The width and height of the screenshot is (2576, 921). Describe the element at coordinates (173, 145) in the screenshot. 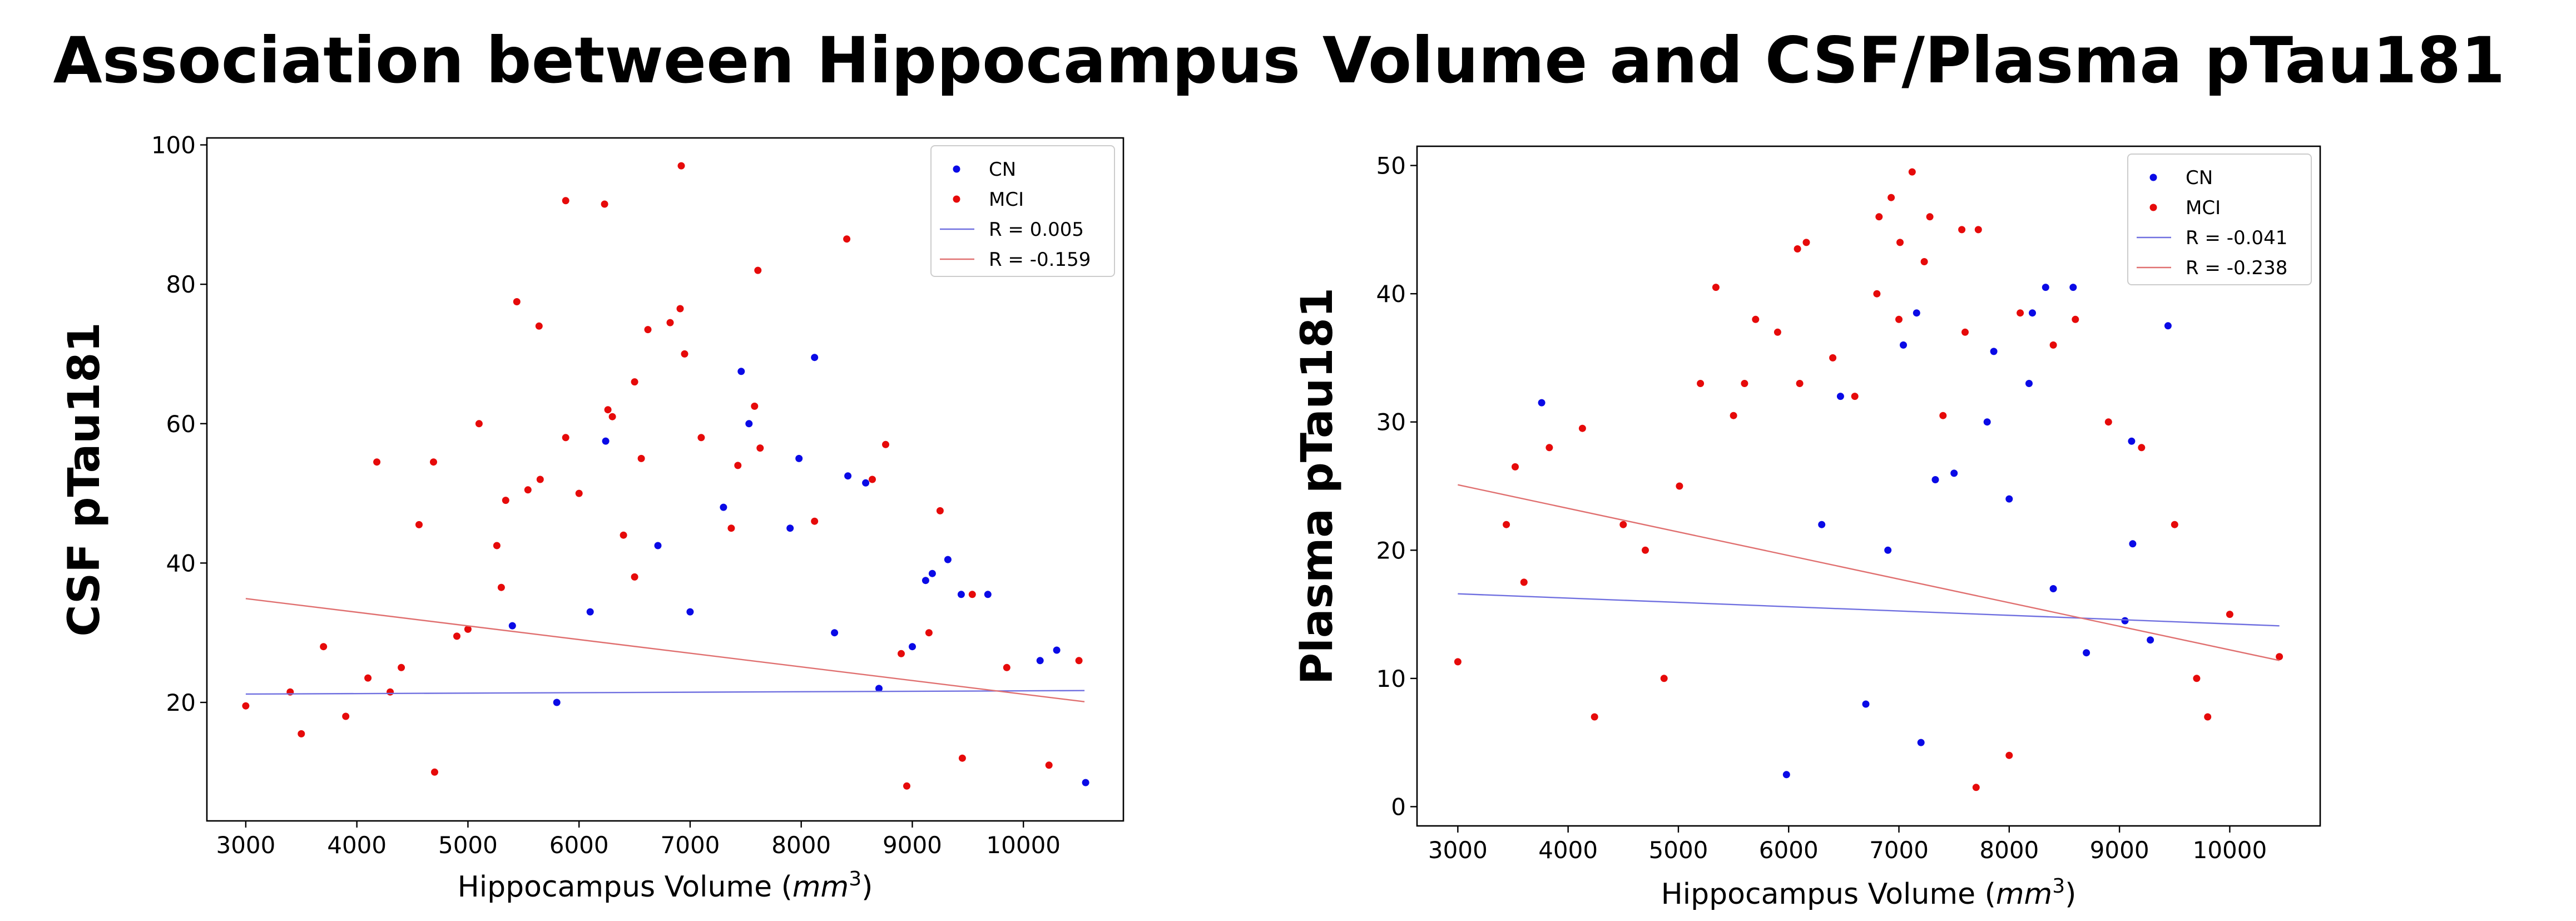

I see `y-tick-label: 100` at that location.